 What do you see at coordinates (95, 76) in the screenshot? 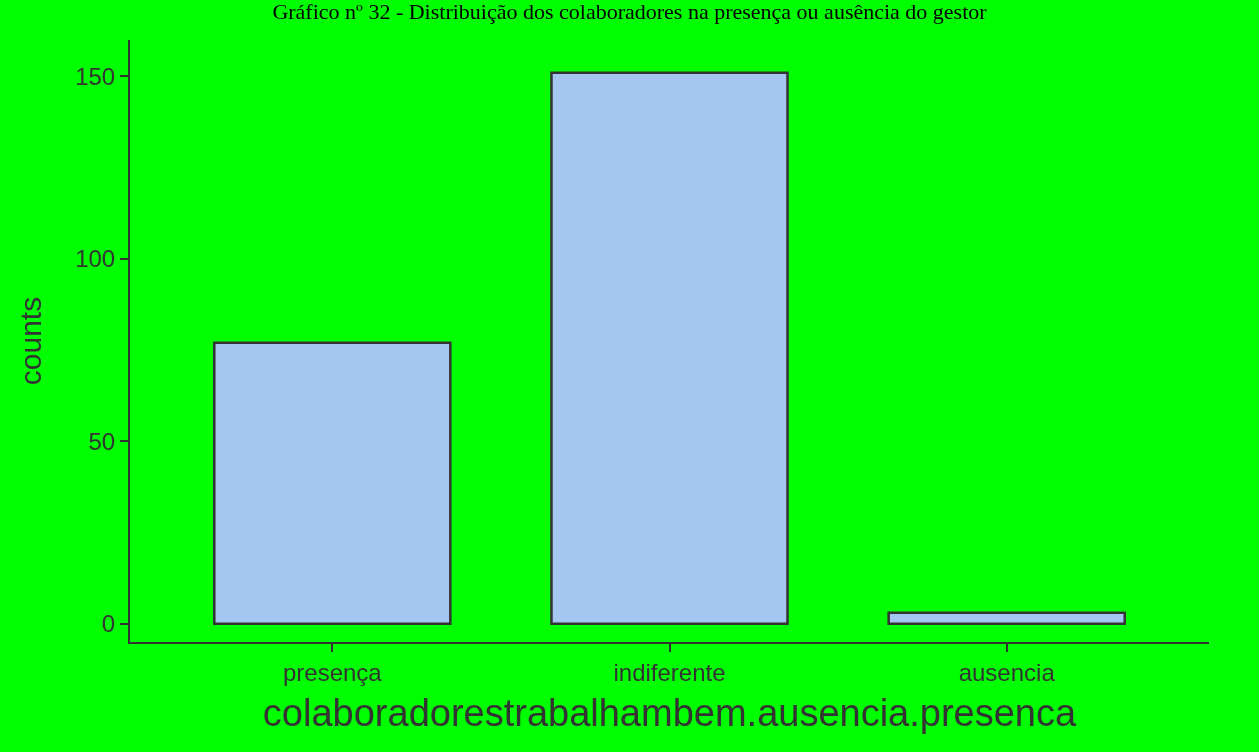
I see `y-tick-label: 150` at bounding box center [95, 76].